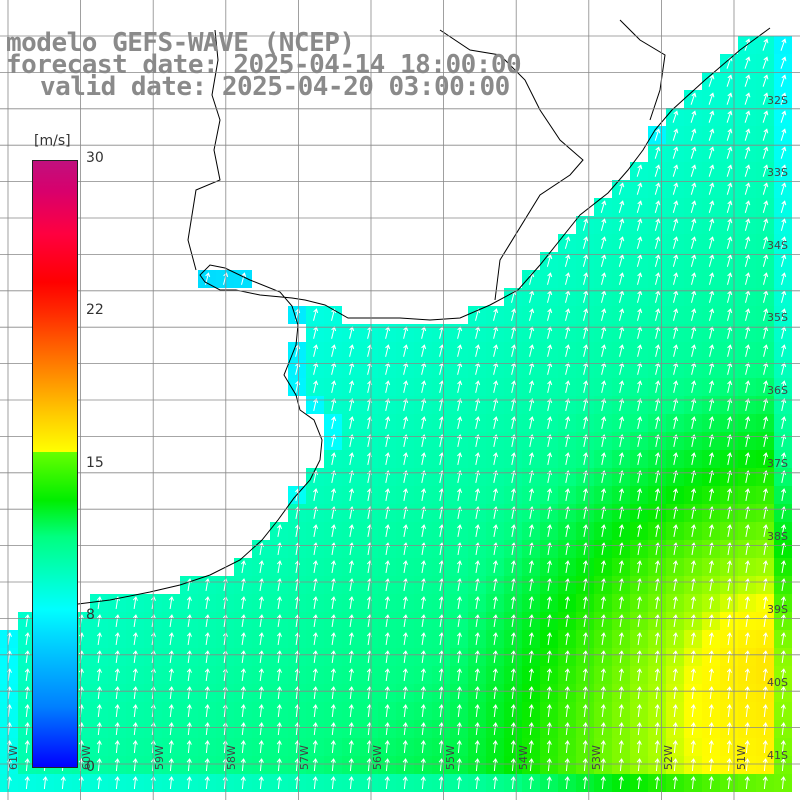 The height and width of the screenshot is (800, 800). I want to click on border-line, so click(511, 165).